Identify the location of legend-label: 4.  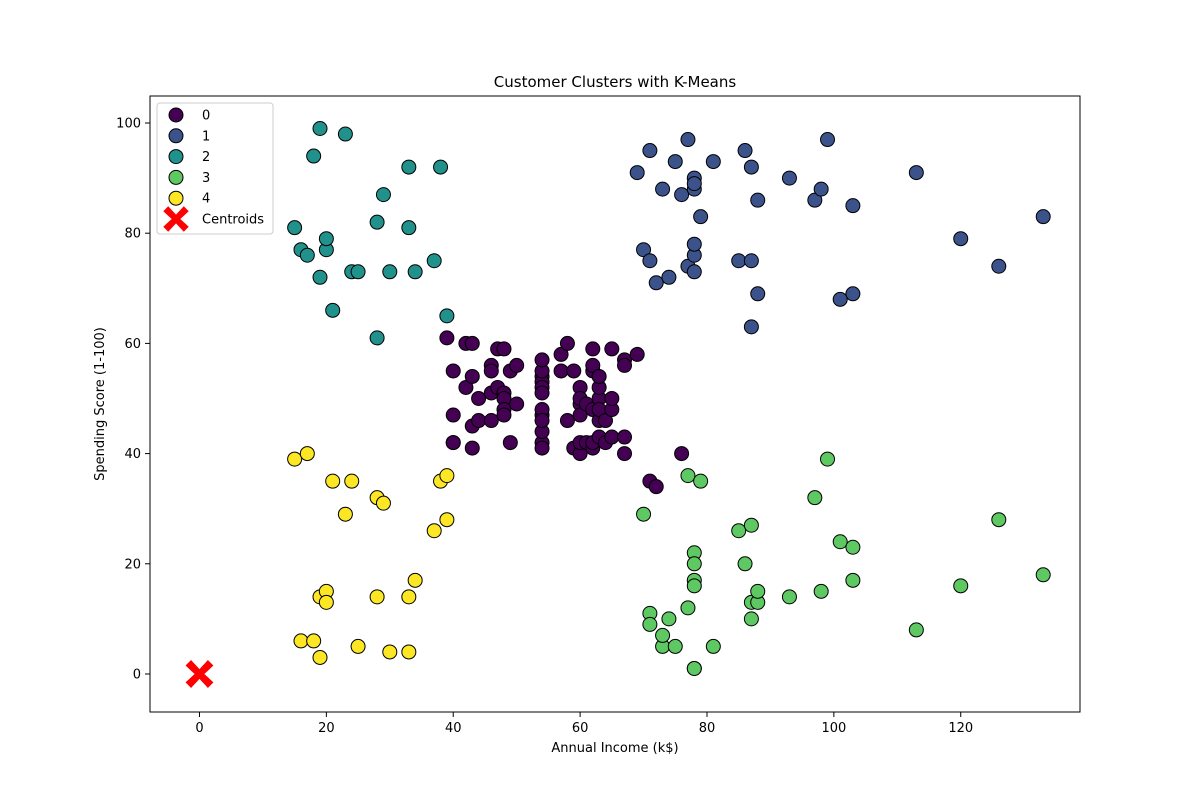
(206, 199).